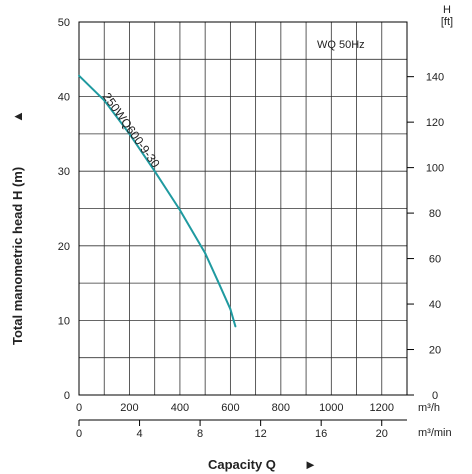 The width and height of the screenshot is (472, 474). Describe the element at coordinates (435, 433) in the screenshot. I see `x-axis-unit-m3min: m³/min` at that location.